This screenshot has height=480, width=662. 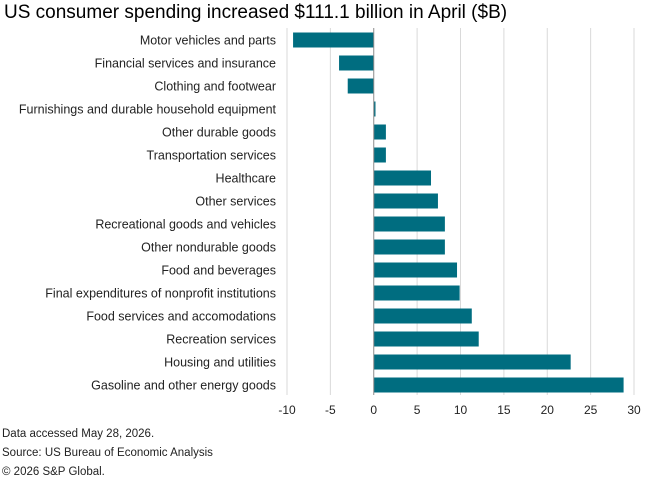 I want to click on category-label: Other durable goods, so click(x=219, y=133).